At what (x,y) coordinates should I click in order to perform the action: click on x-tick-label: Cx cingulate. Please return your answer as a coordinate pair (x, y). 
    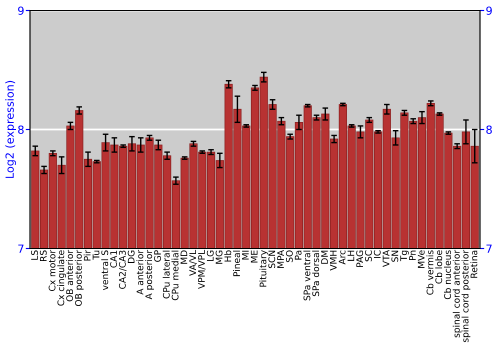
    Looking at the image, I should click on (61, 278).